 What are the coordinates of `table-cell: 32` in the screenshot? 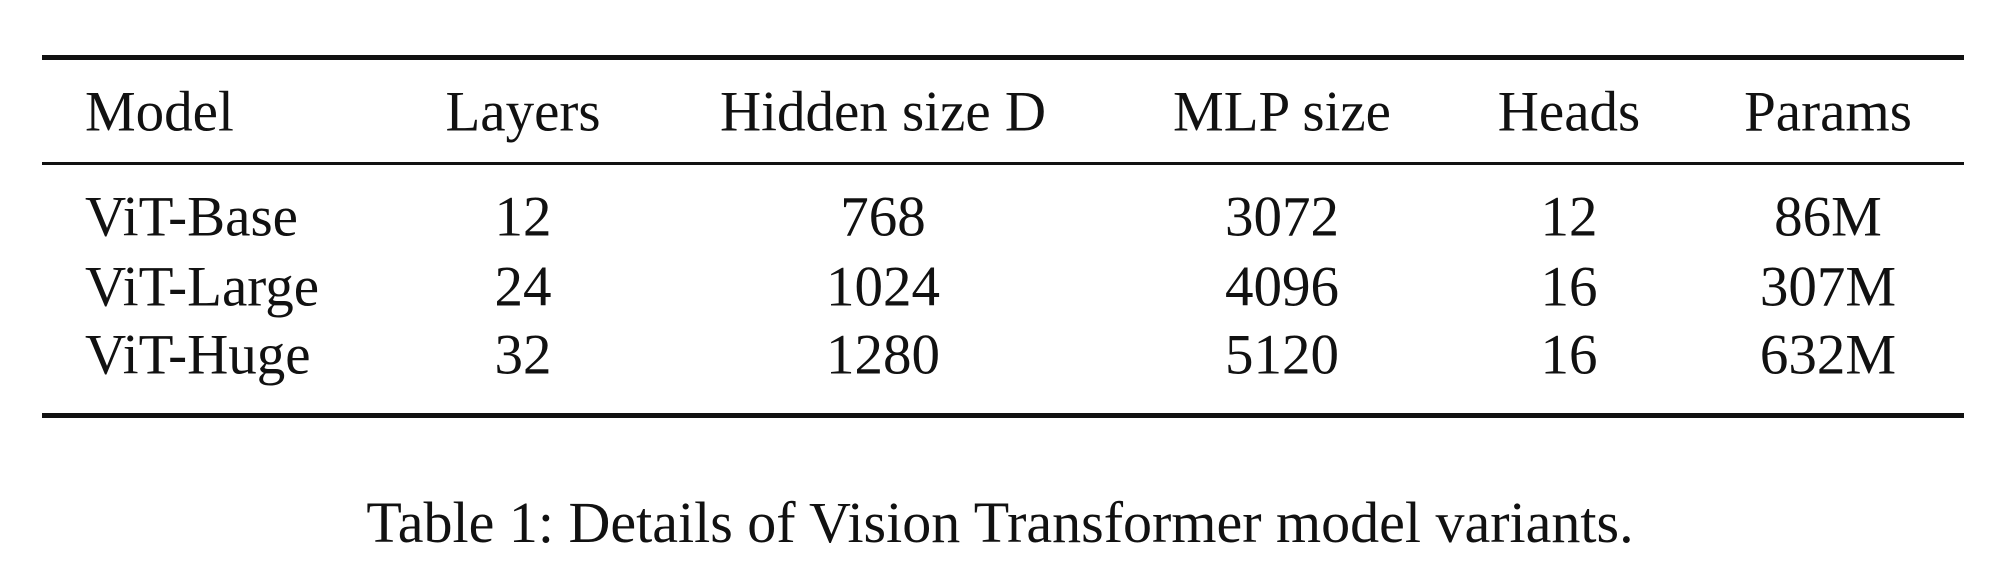 It's located at (523, 355).